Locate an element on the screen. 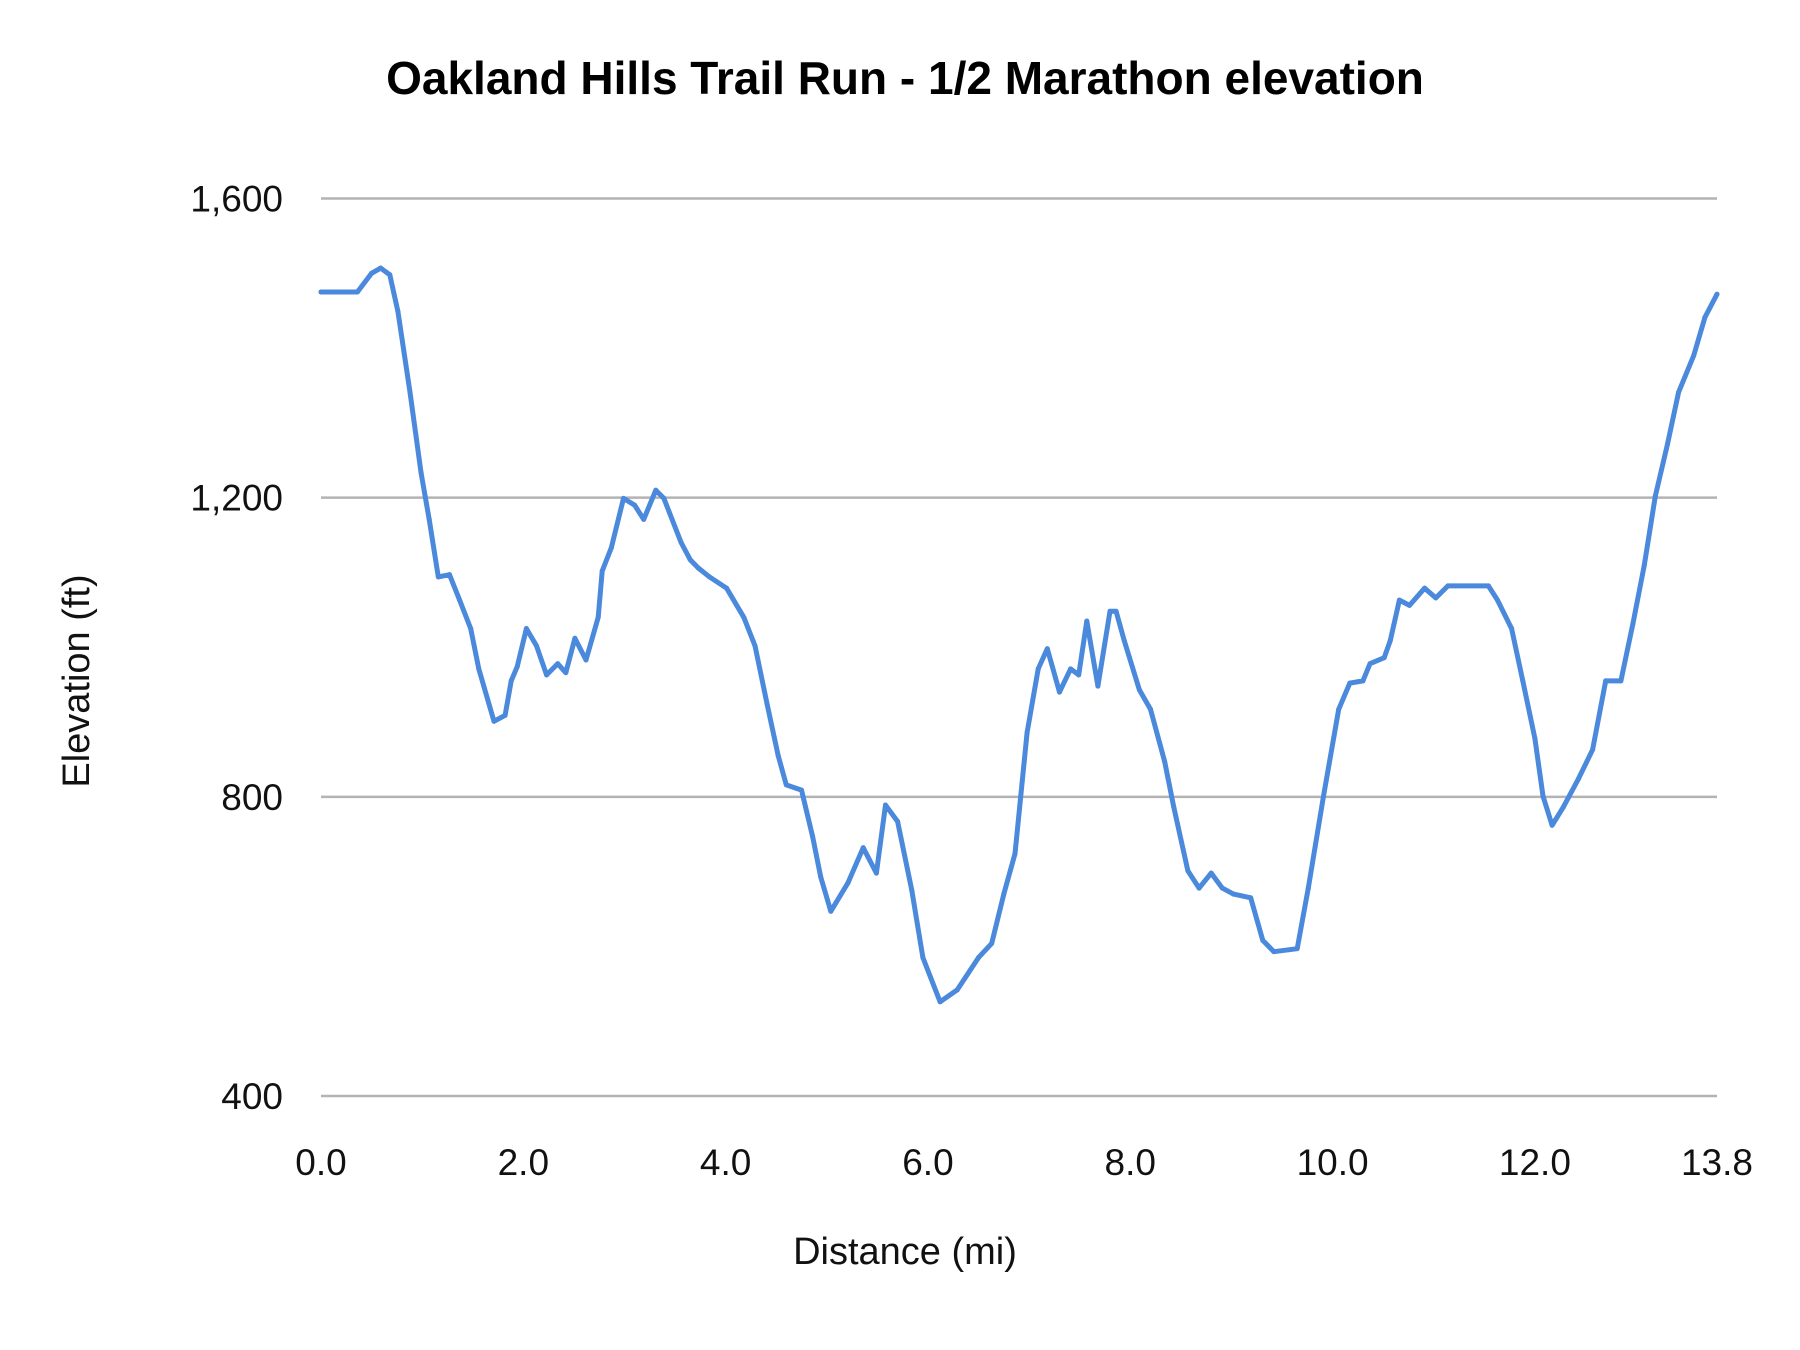  y-tick-label: 800 is located at coordinates (252, 797).